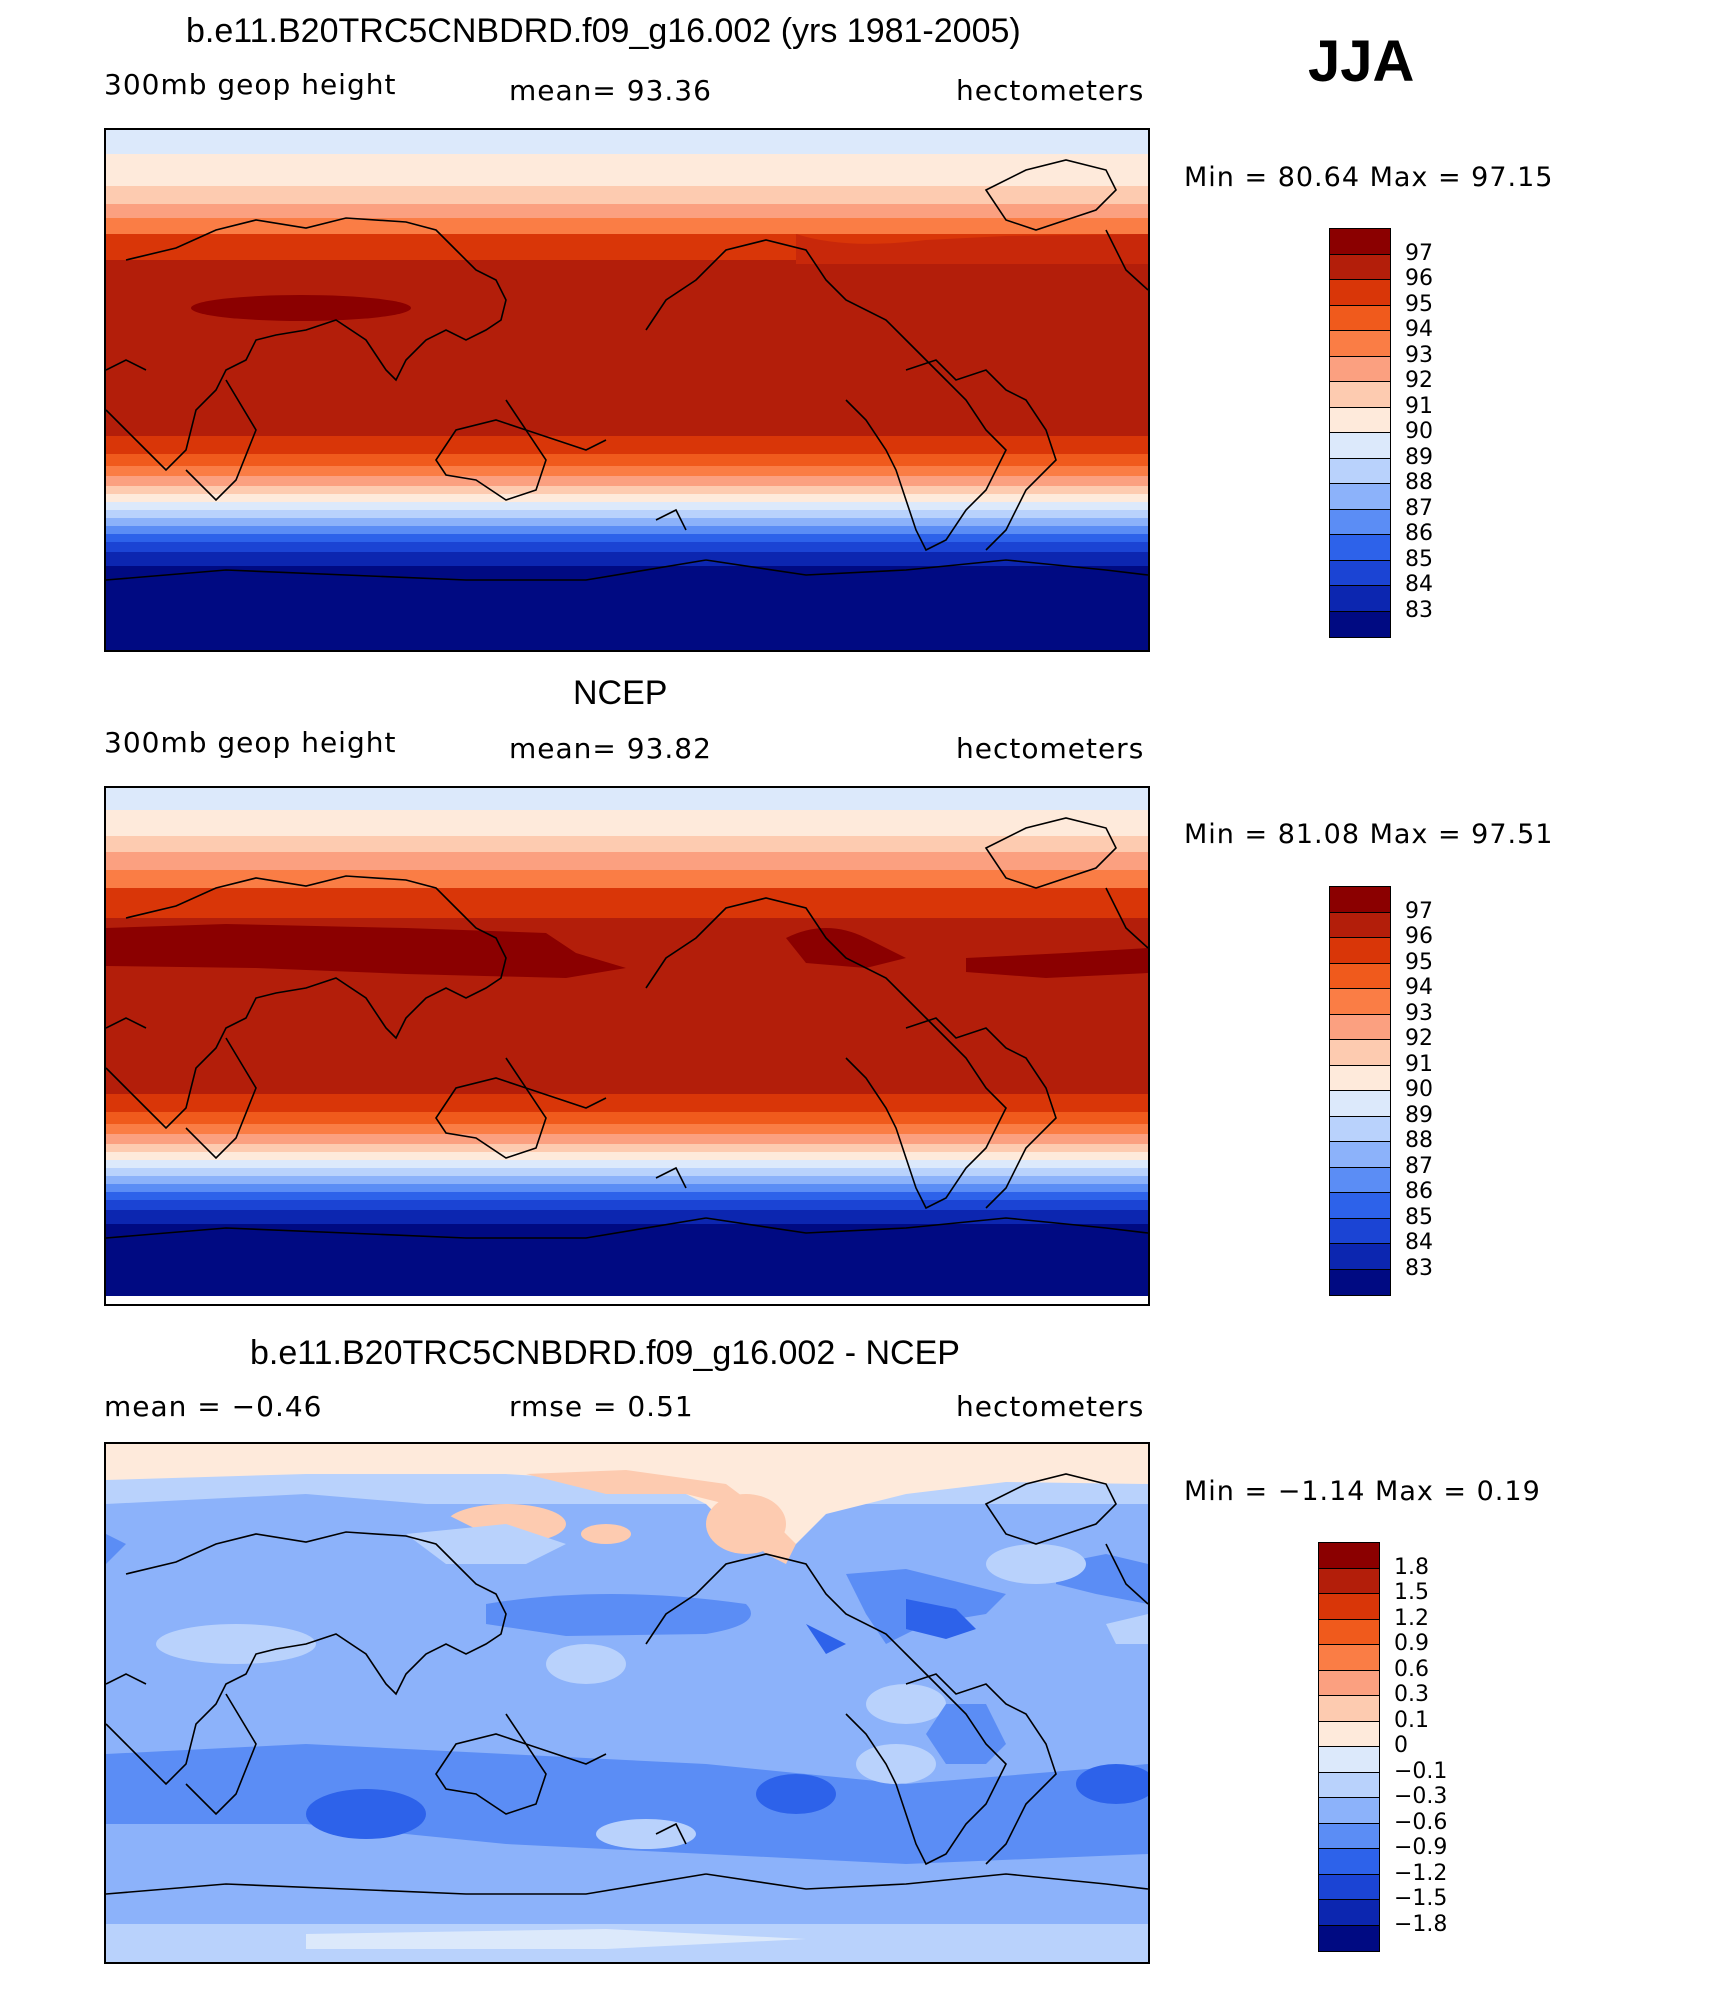 This screenshot has height=1991, width=1710. I want to click on colorbar-label: −1.2, so click(1421, 1873).